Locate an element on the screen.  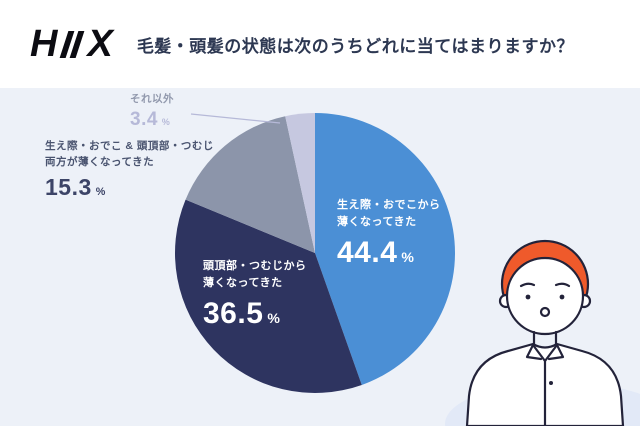
person-coat is located at coordinates (545, 384).